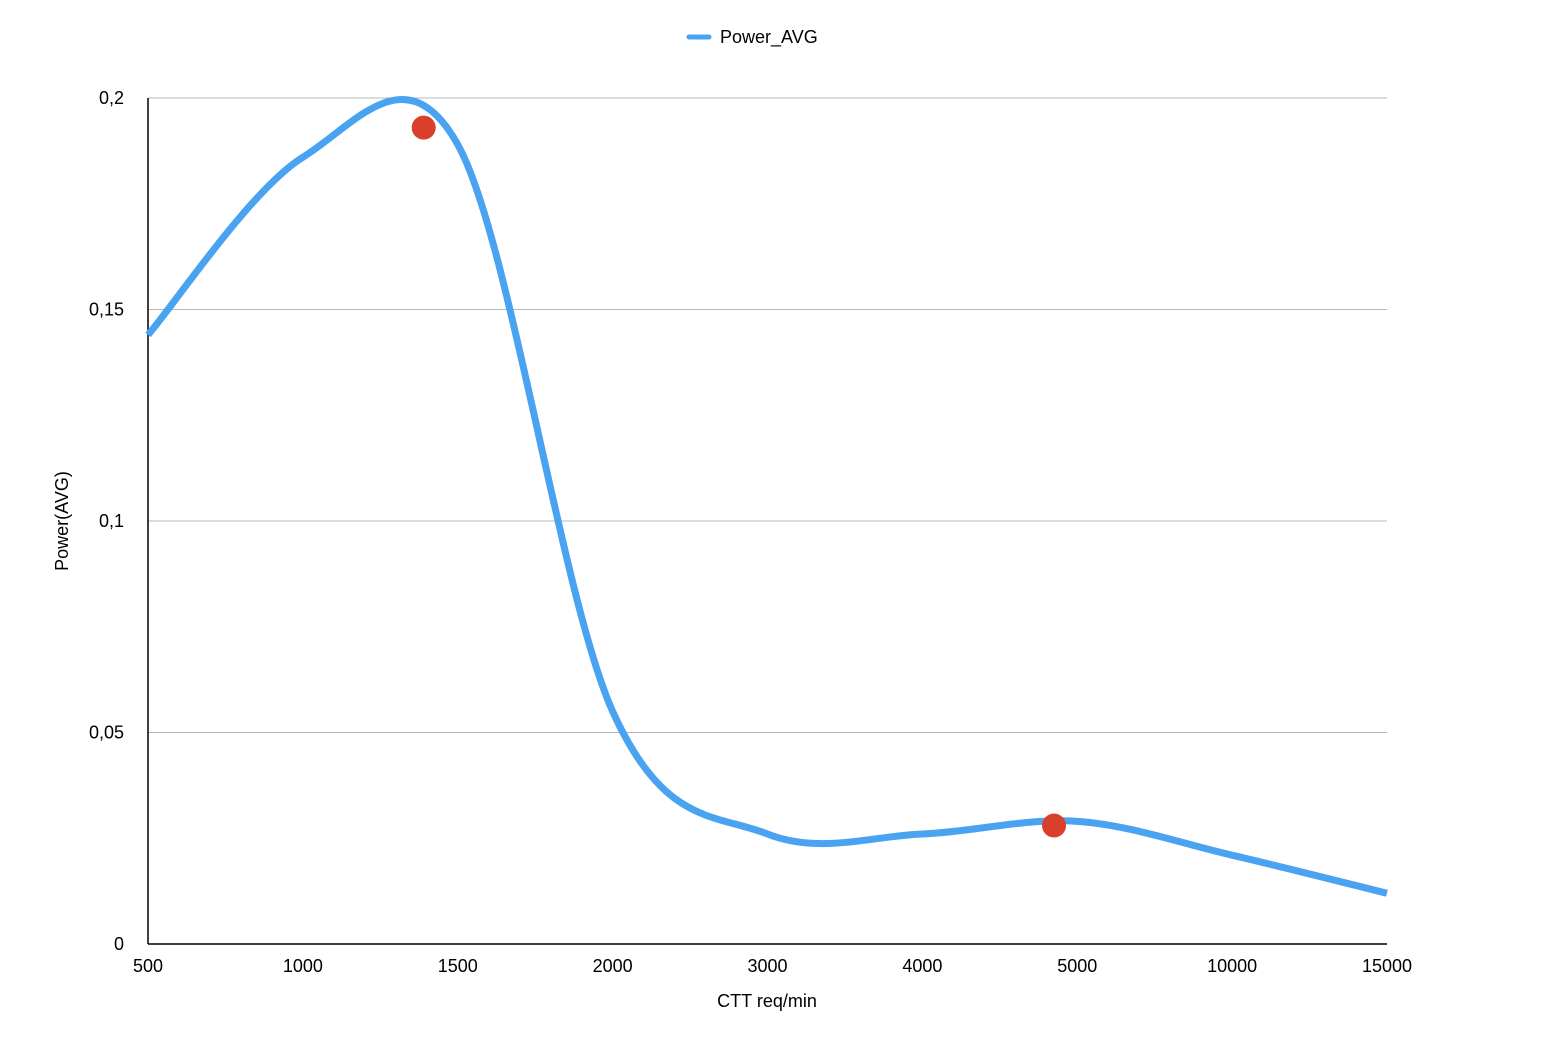 The image size is (1544, 1060). Describe the element at coordinates (458, 966) in the screenshot. I see `x-tick-label: 1500` at that location.